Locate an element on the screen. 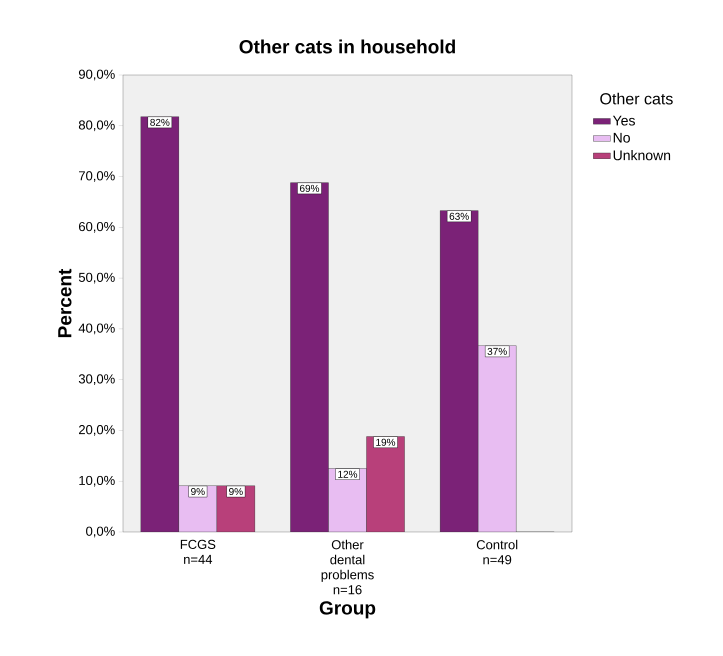 This screenshot has height=656, width=723. data-label: 37% is located at coordinates (497, 351).